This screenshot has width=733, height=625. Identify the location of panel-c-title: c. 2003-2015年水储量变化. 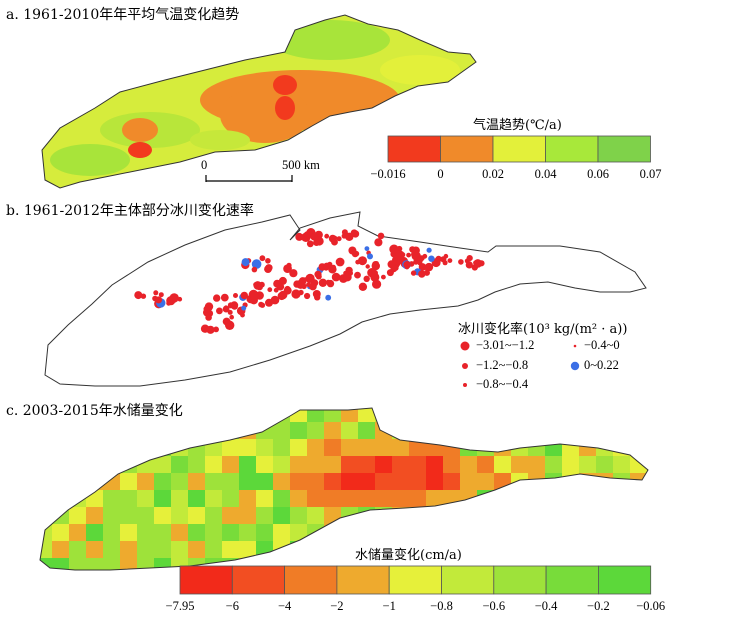
(94, 411).